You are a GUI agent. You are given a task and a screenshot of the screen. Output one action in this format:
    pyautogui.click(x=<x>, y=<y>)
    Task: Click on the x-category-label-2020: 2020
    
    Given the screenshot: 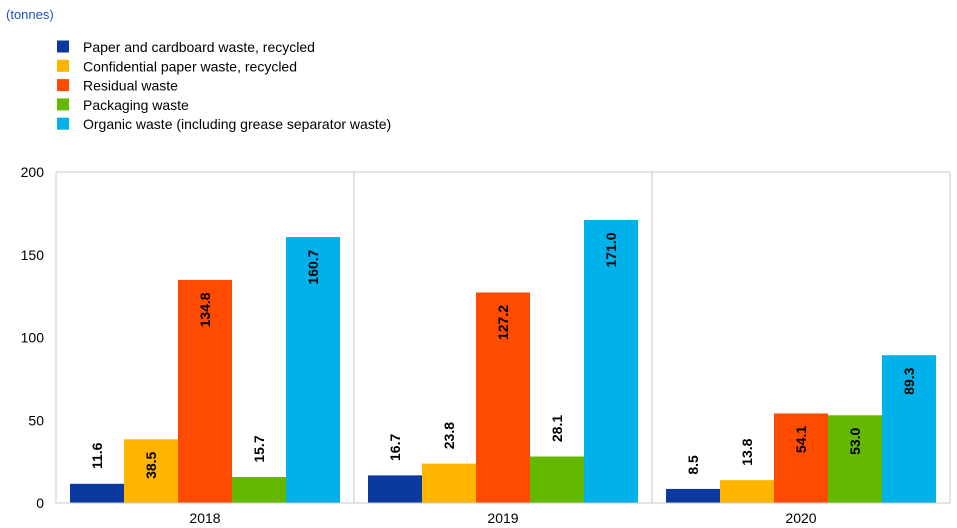 What is the action you would take?
    pyautogui.click(x=800, y=518)
    